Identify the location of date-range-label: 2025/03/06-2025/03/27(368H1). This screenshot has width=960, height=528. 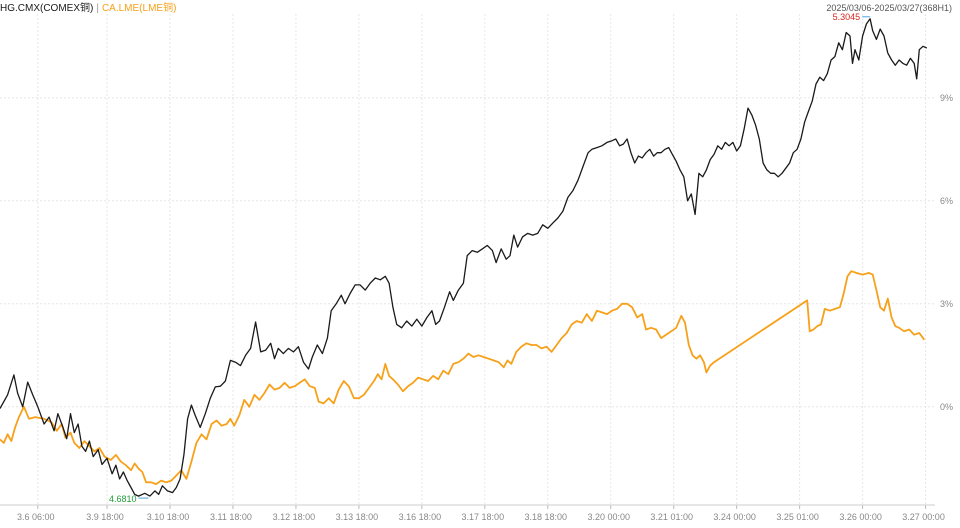
(889, 8).